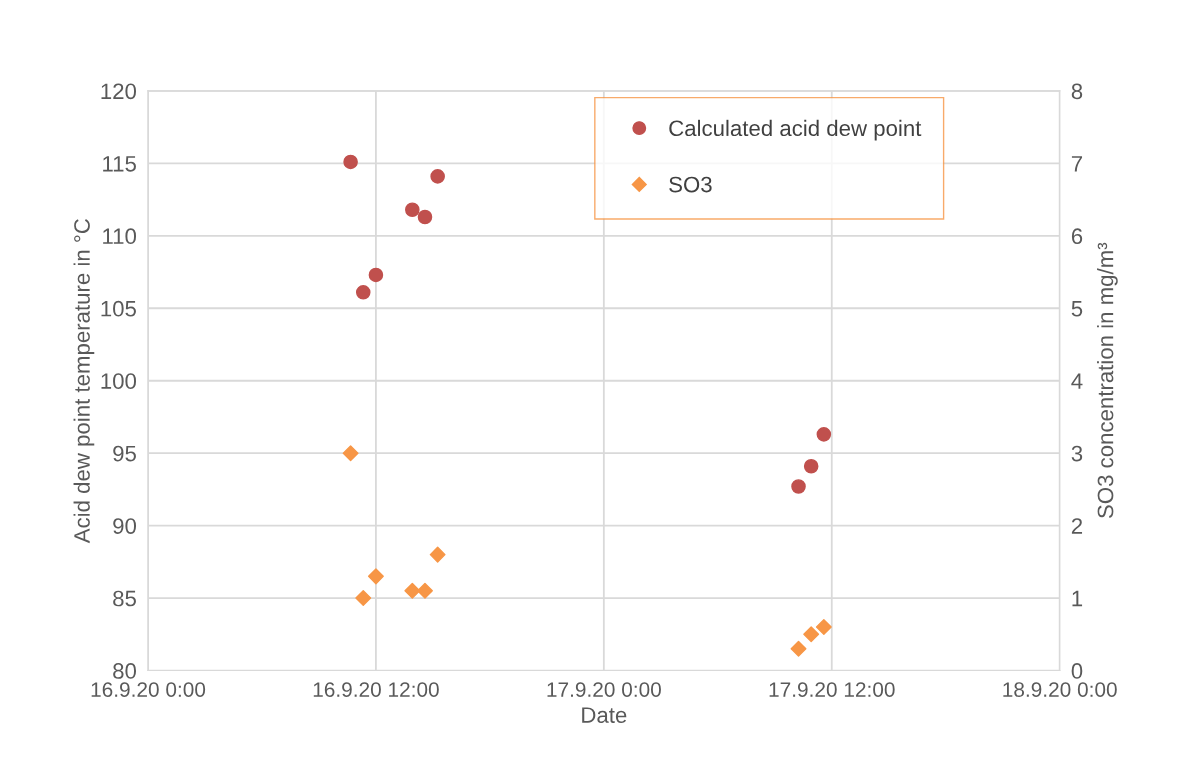 This screenshot has width=1184, height=777. I want to click on y-tick-label: 110, so click(120, 236).